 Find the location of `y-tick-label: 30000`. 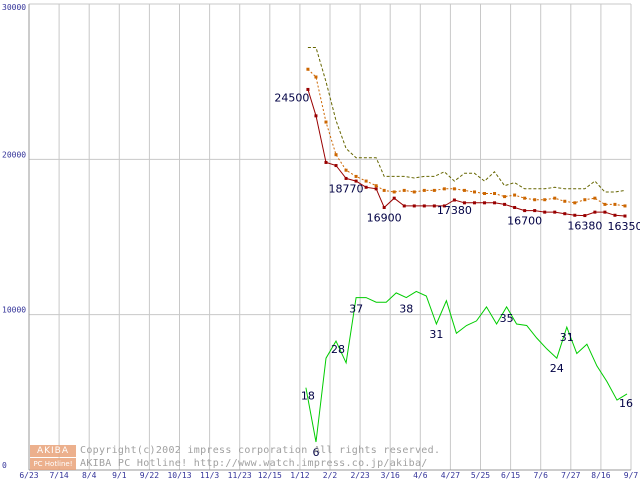

y-tick-label: 30000 is located at coordinates (14, 7).